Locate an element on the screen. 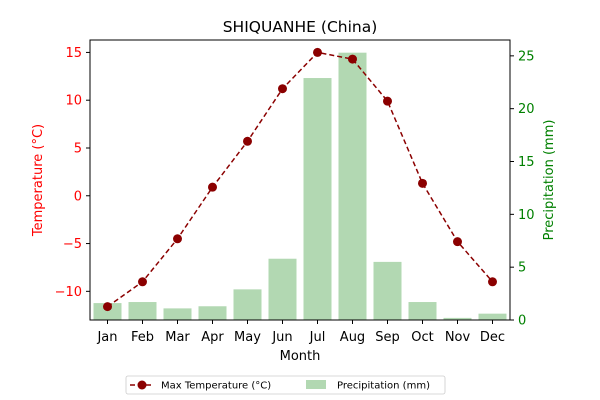 The height and width of the screenshot is (400, 600). x-axis-tick-label: Dec is located at coordinates (492, 337).